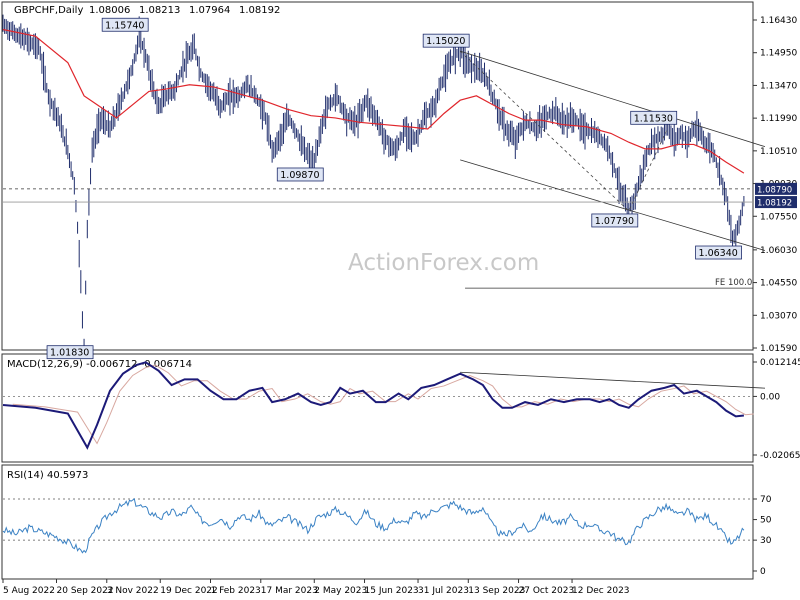 This screenshot has width=800, height=600. I want to click on macd-y-tick-label: 0.012145, so click(780, 363).